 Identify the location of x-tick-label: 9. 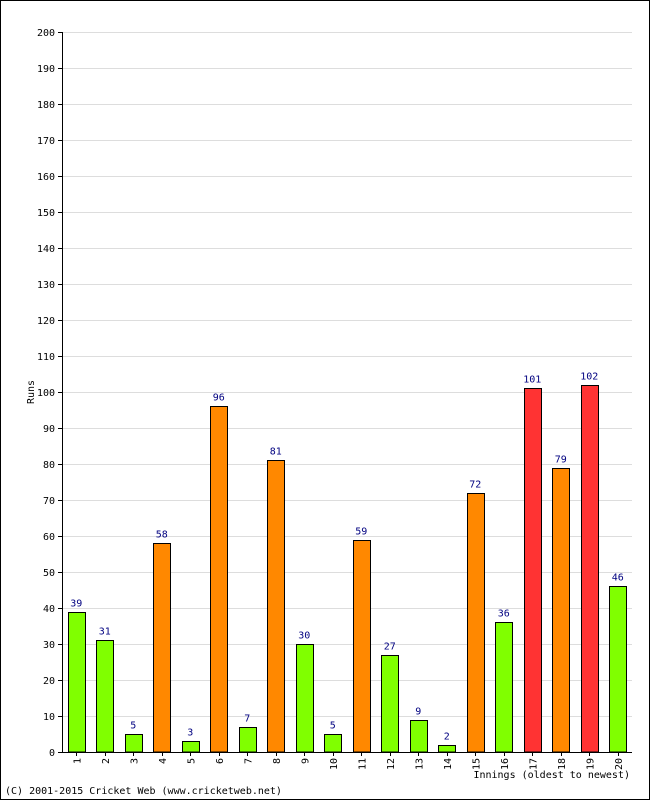
(305, 761).